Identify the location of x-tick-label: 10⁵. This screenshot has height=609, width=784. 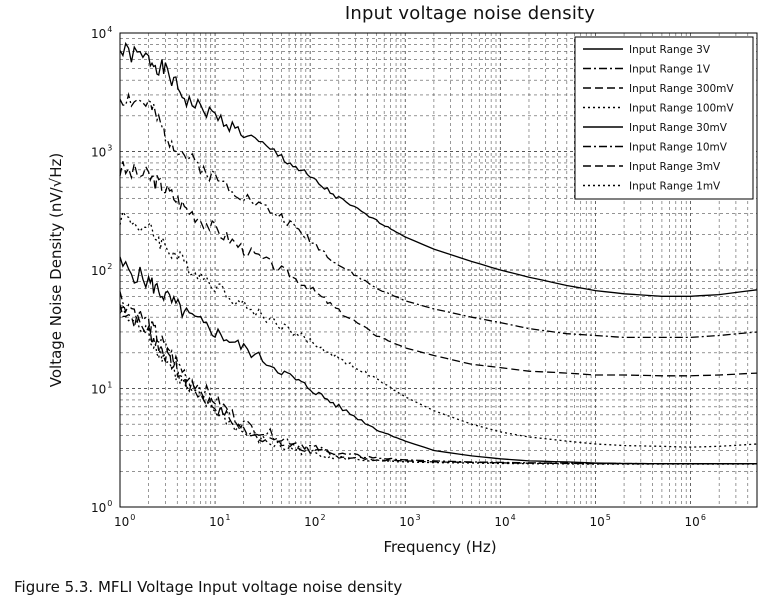
(599, 521).